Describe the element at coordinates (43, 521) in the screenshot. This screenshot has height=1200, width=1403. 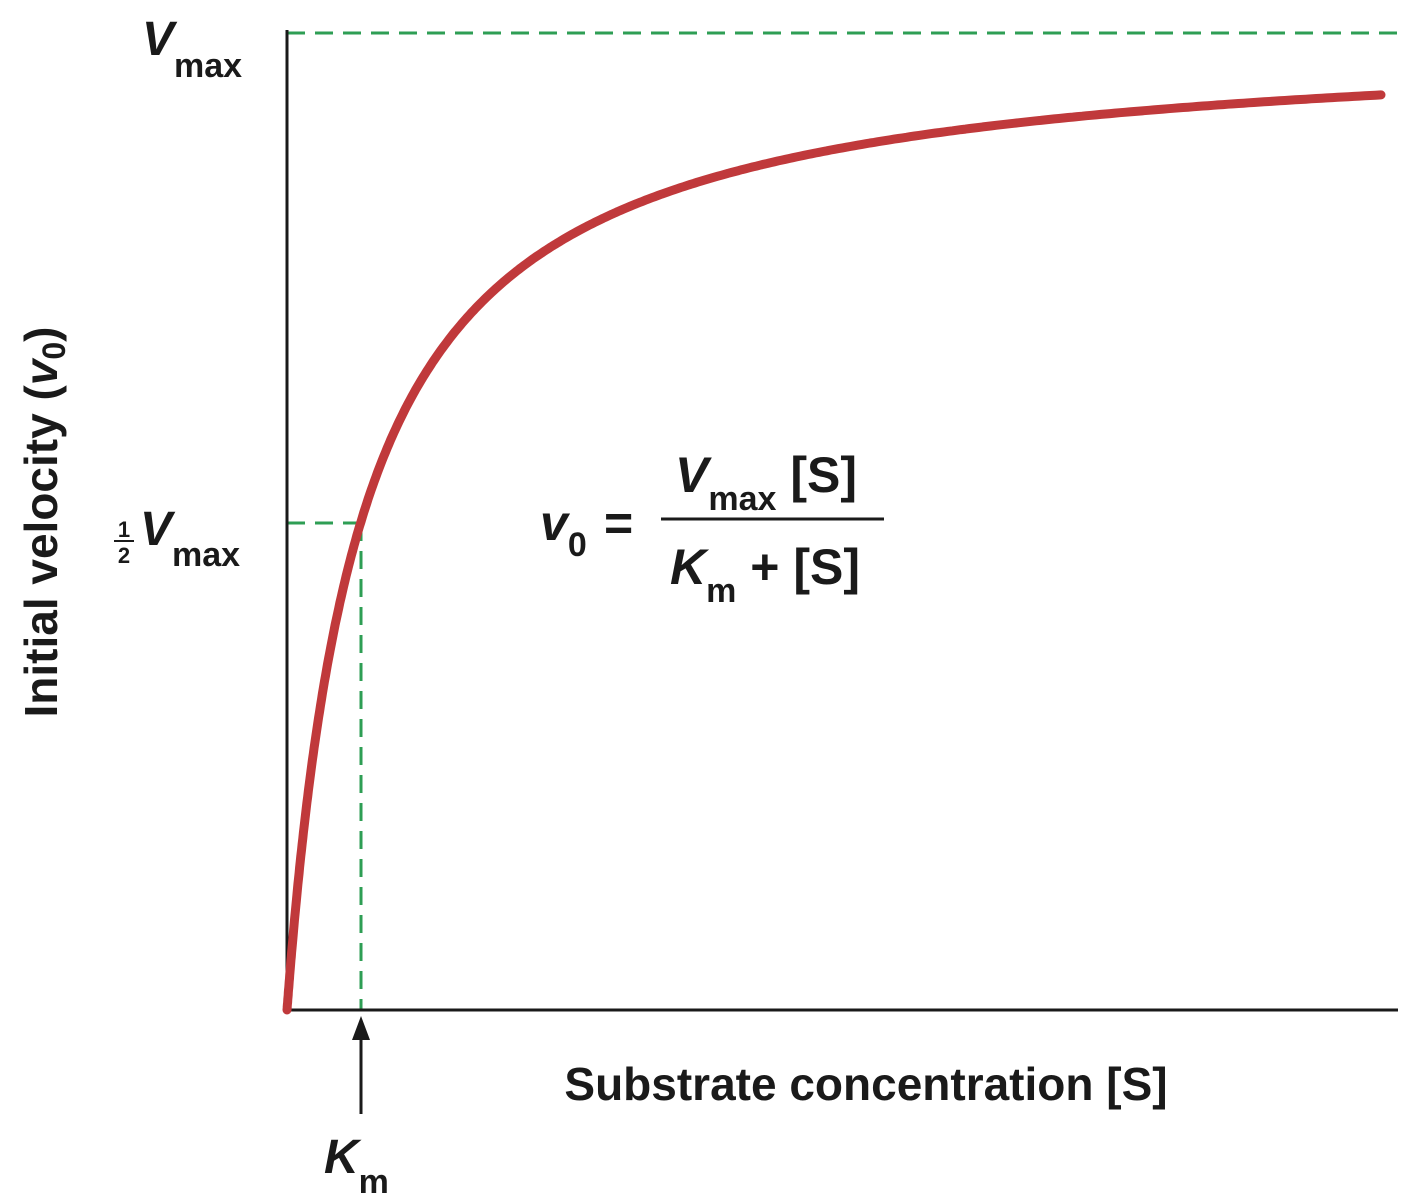
I see `y-axis-label: Initial velocity (v0)` at that location.